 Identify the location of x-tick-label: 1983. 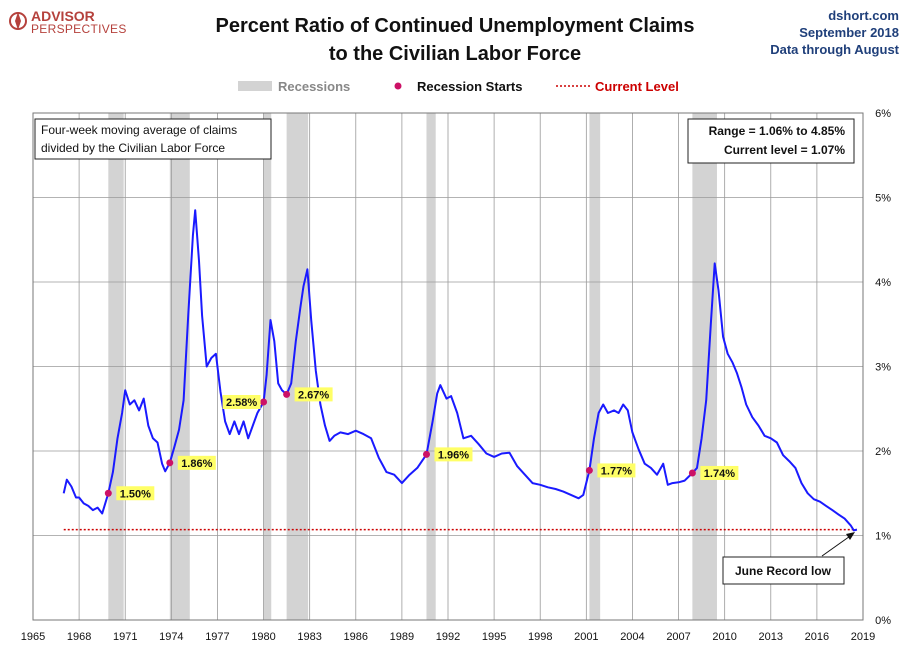
(309, 637).